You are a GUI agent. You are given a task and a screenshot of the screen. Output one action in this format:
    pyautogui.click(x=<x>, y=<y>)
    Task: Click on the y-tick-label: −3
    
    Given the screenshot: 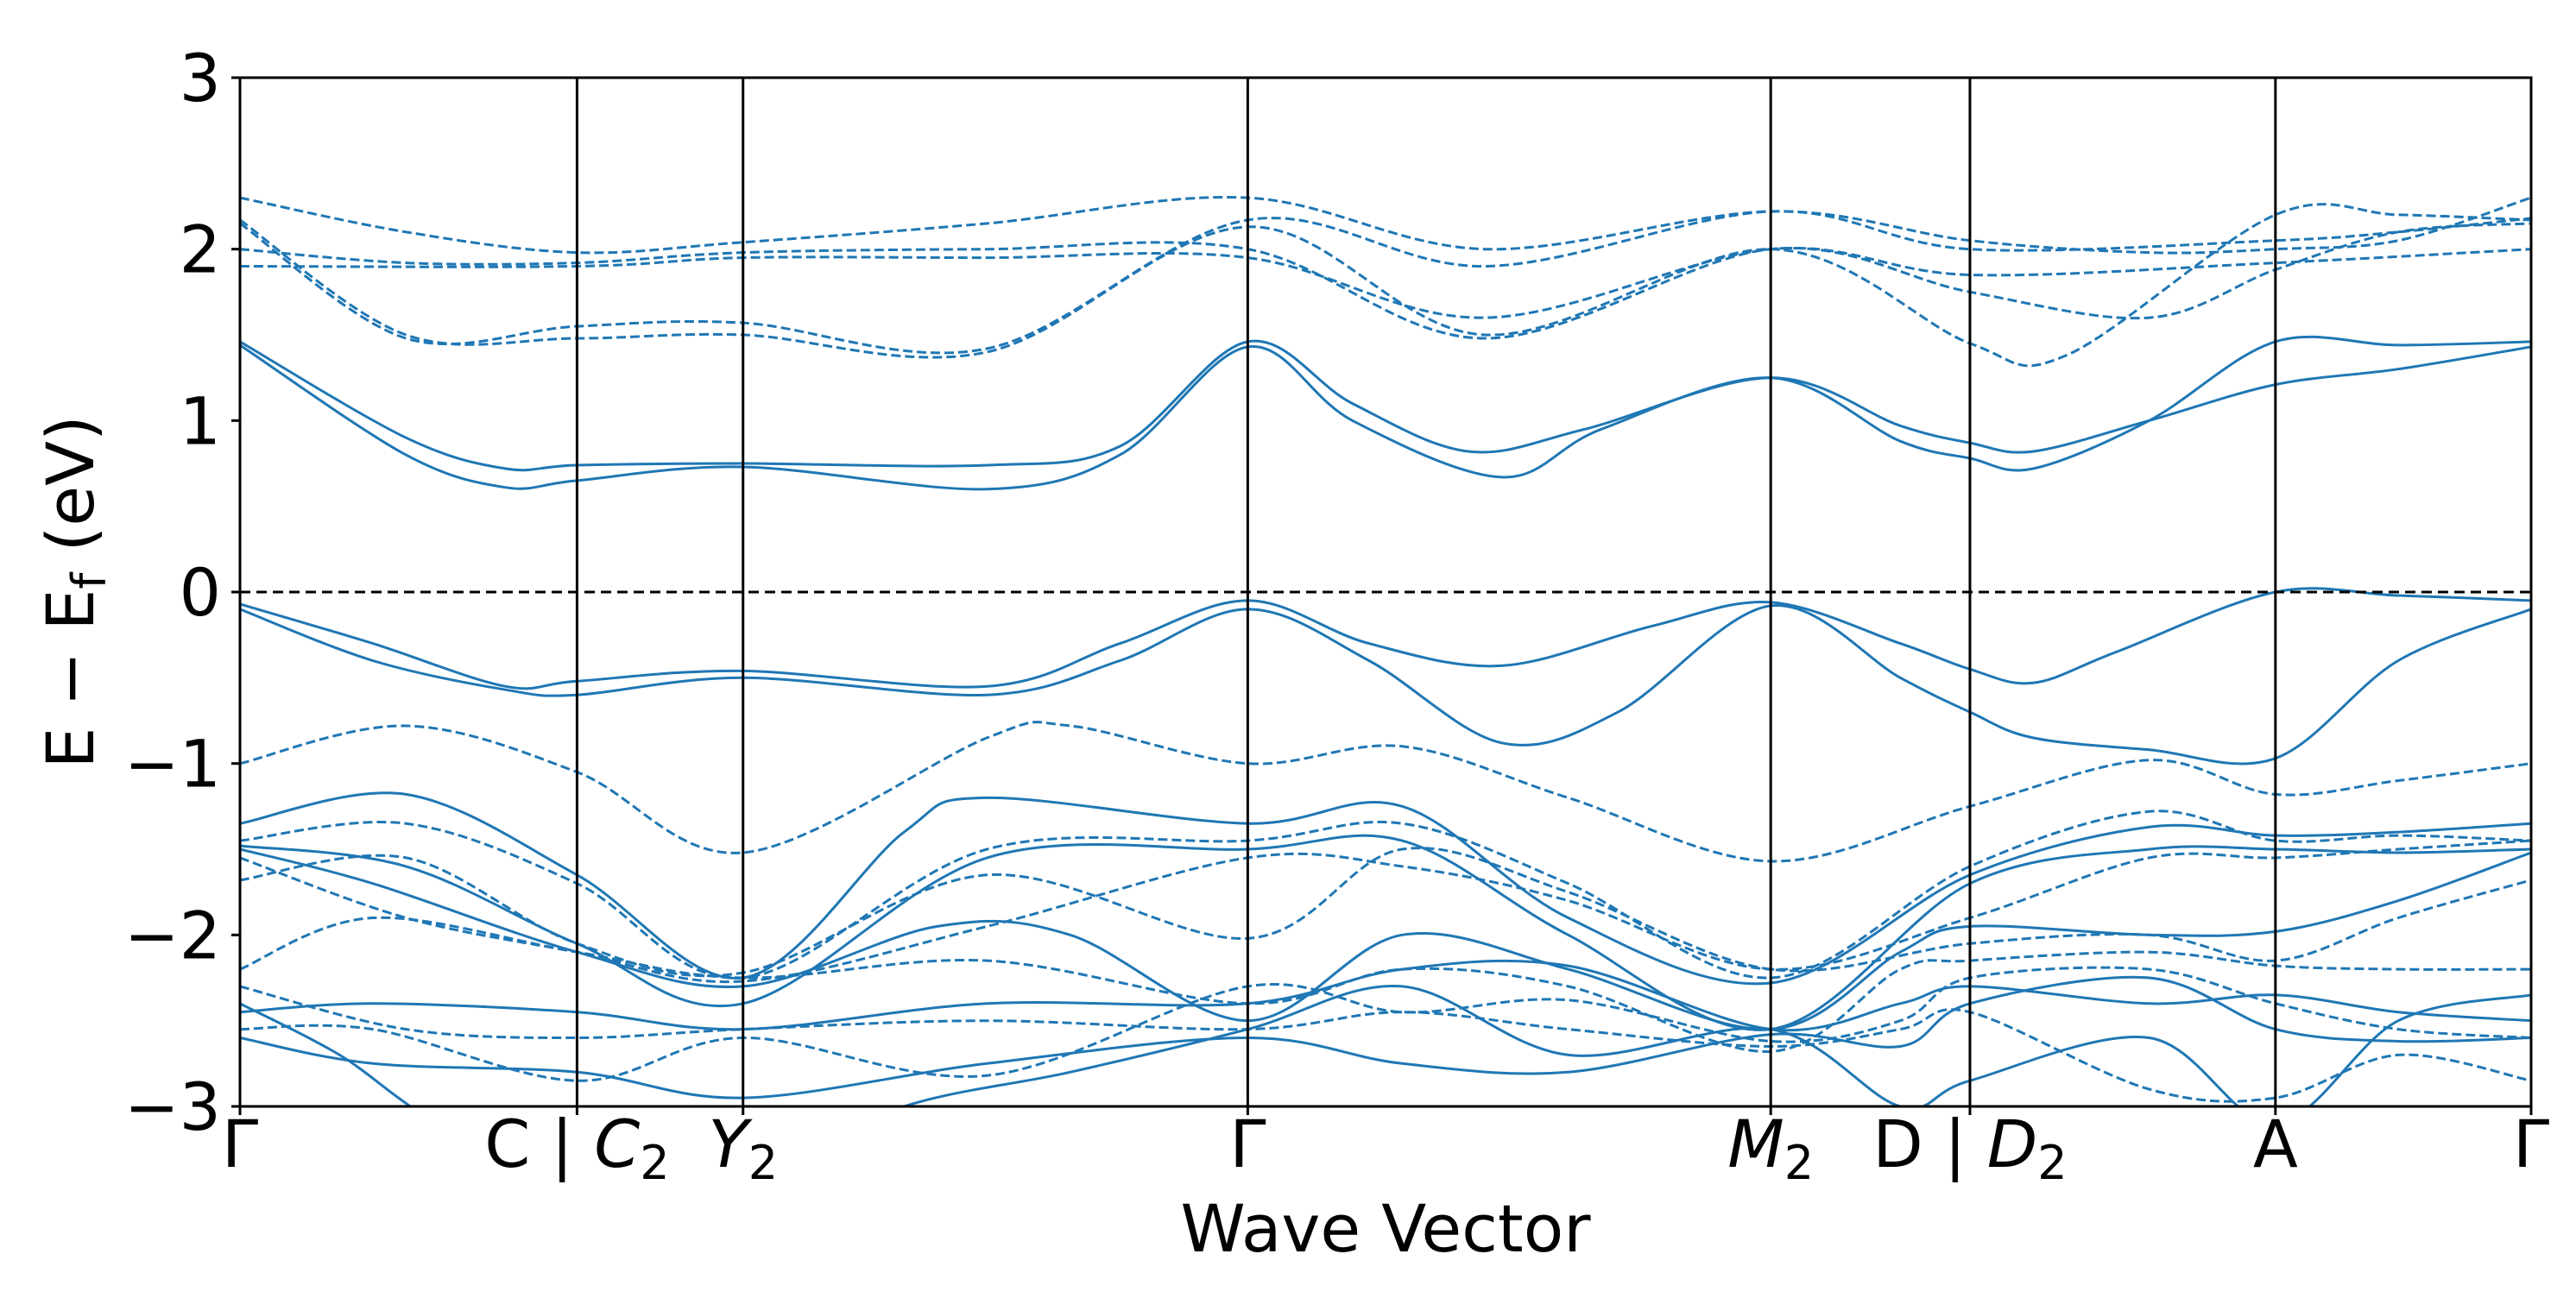 What is the action you would take?
    pyautogui.click(x=172, y=1106)
    